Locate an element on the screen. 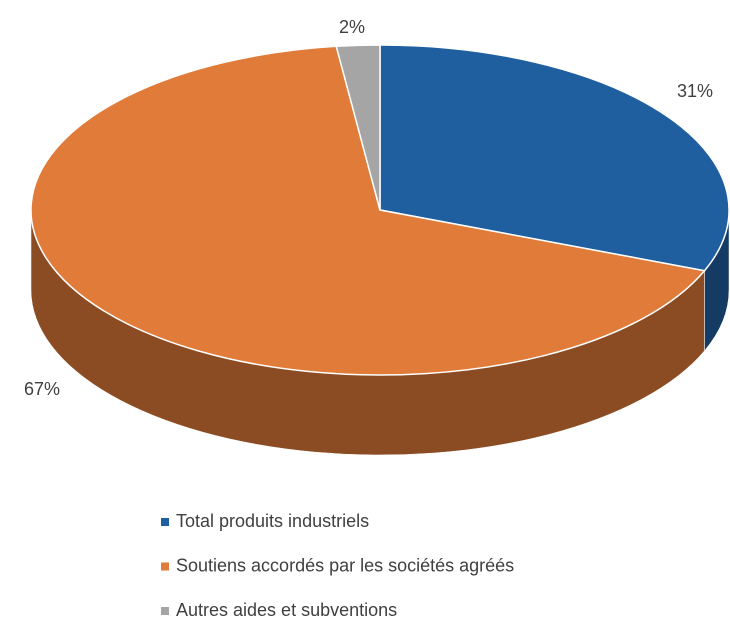  data-label: 31% is located at coordinates (695, 91).